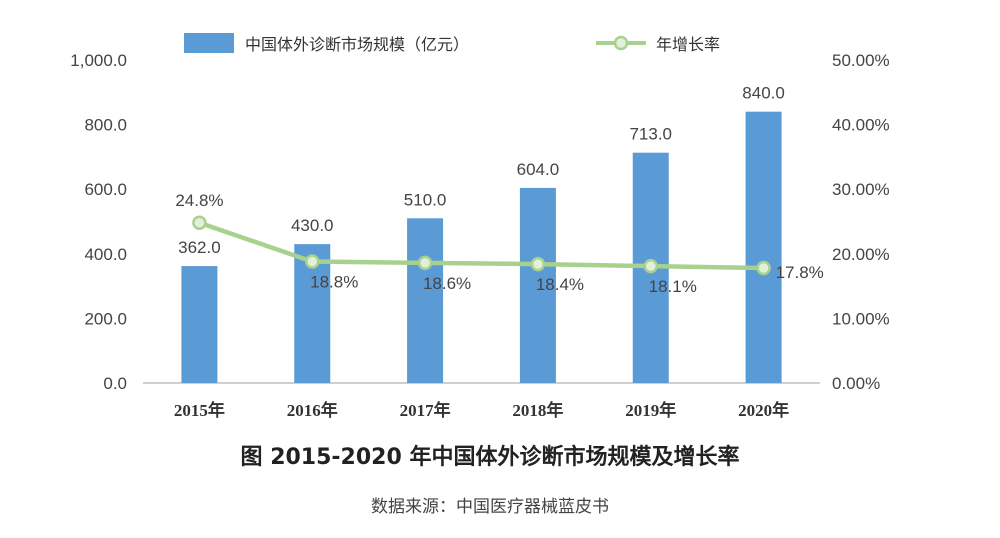 Image resolution: width=1000 pixels, height=538 pixels. Describe the element at coordinates (861, 222) in the screenshot. I see `y-axis-right: 0.00% 10.00% 20.00% 30.00% 40.00% 50.00%` at that location.